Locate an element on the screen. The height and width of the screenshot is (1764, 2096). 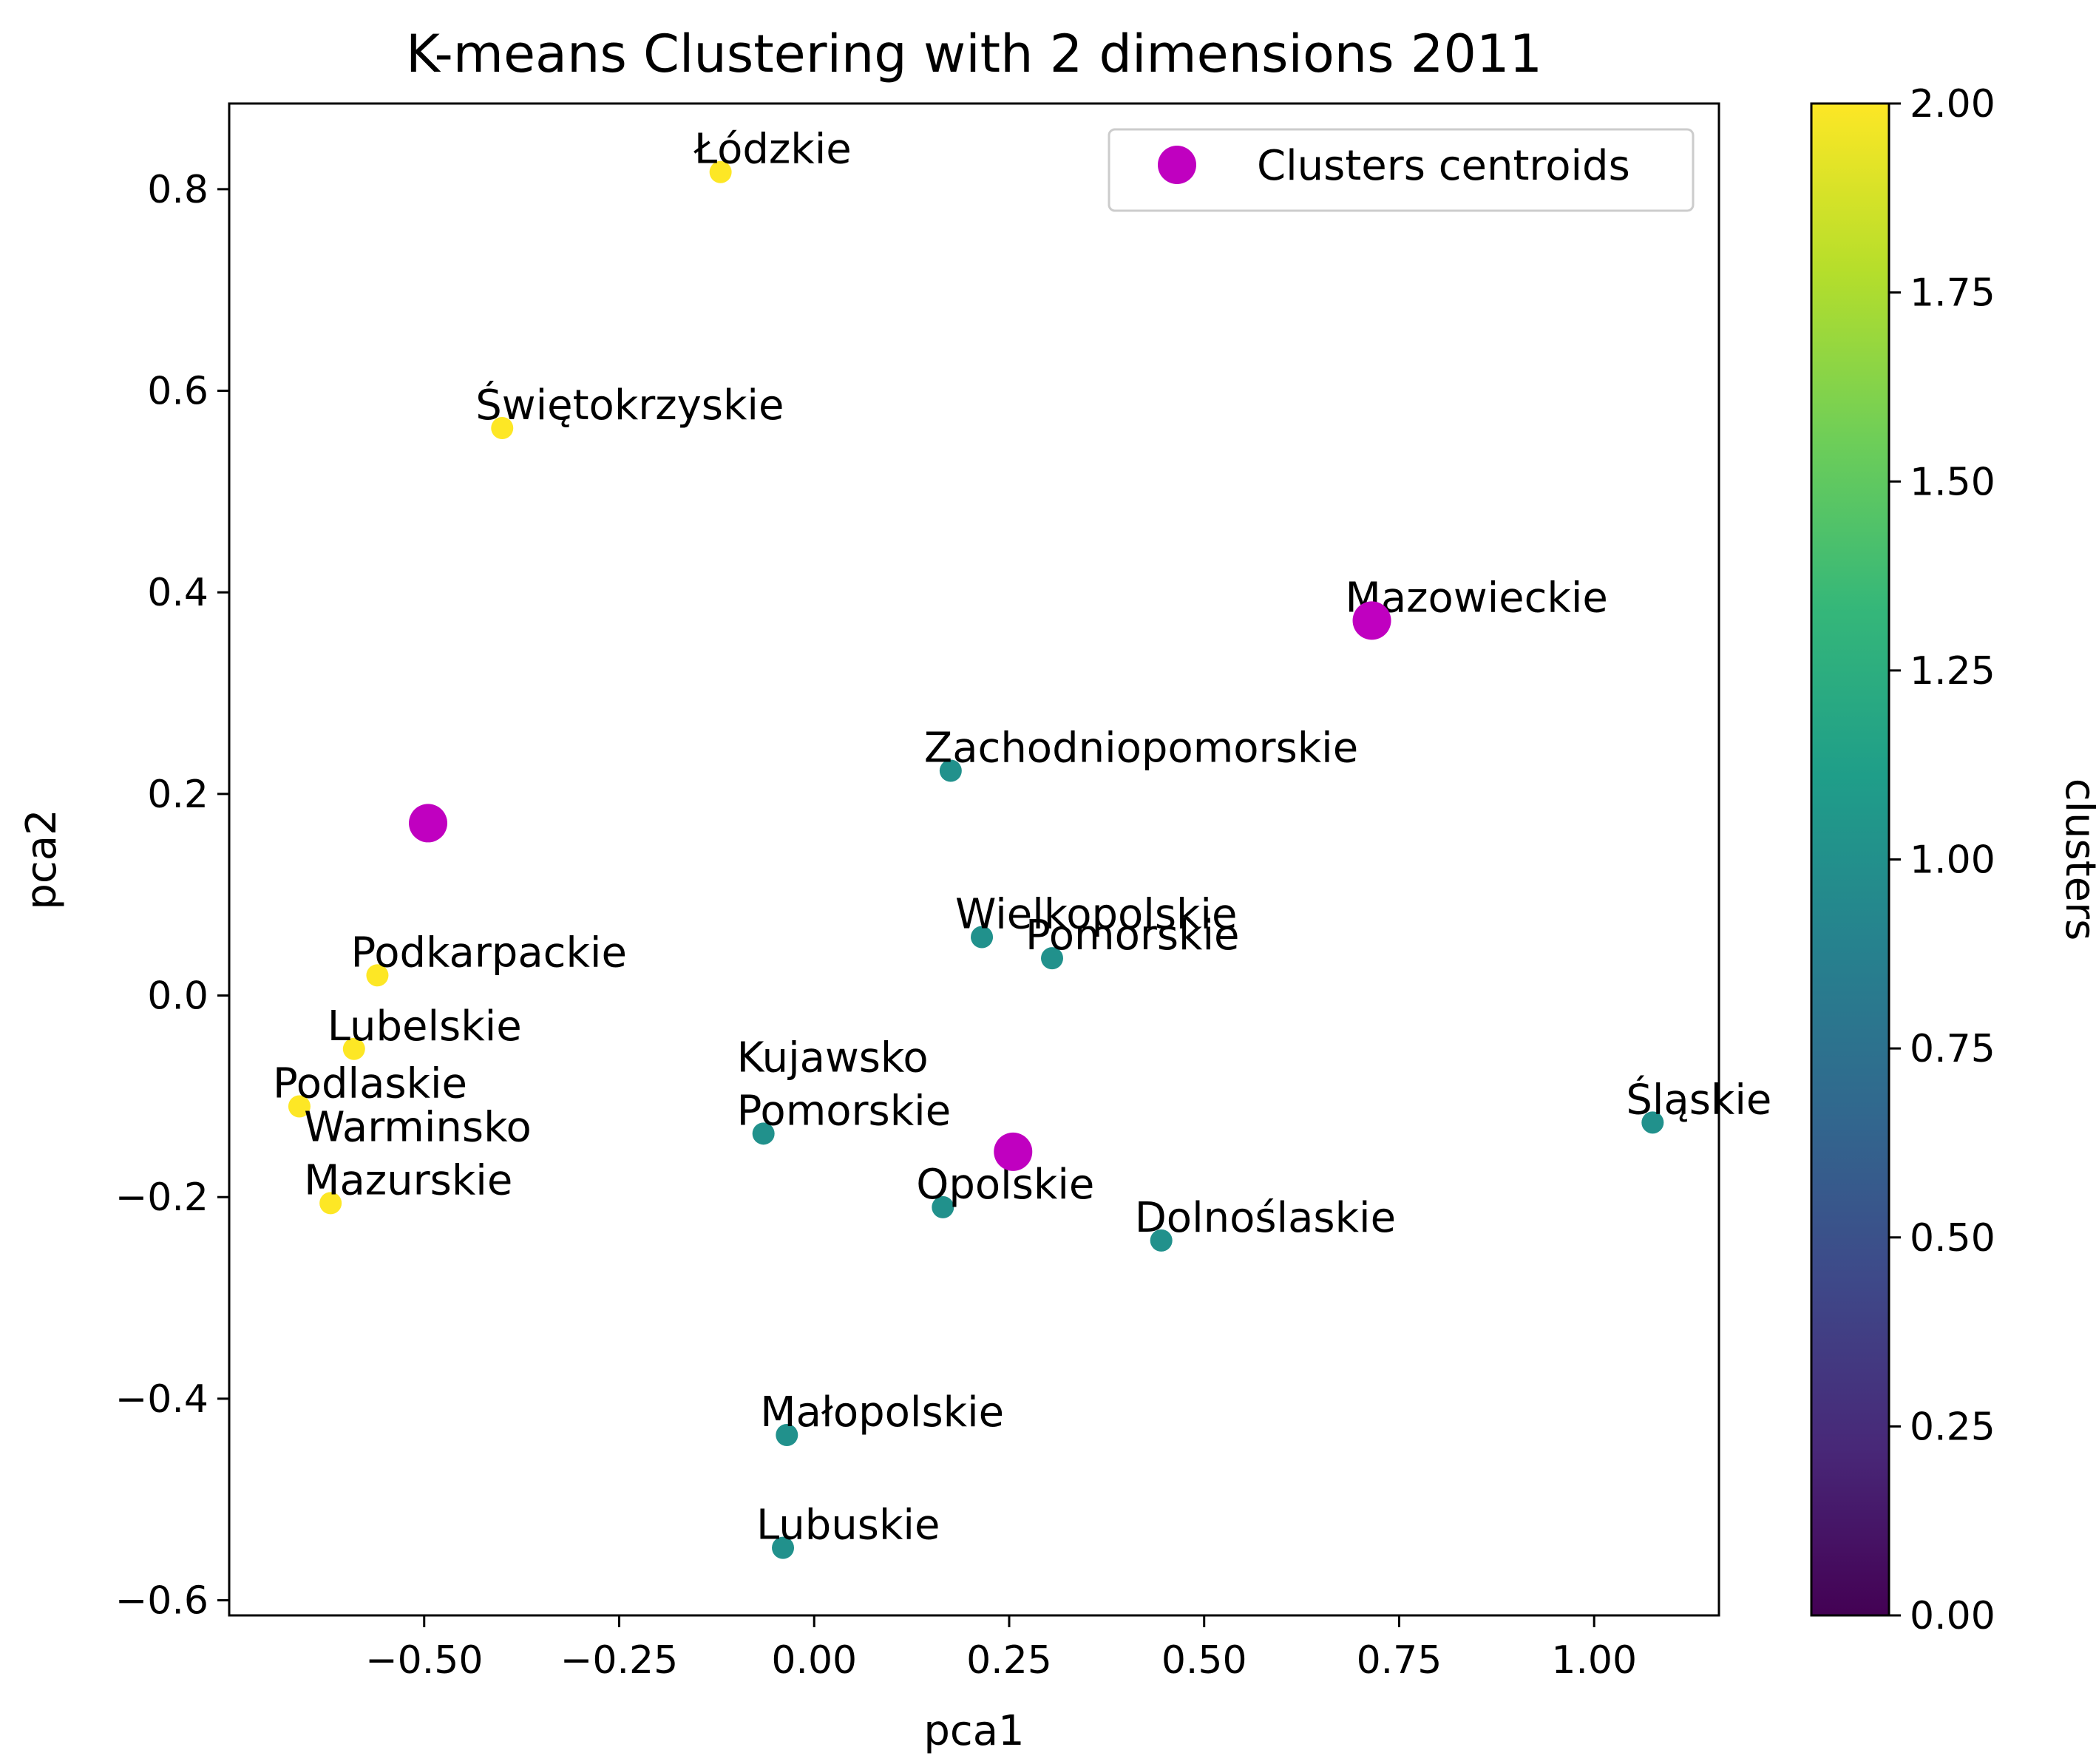
point-label: Śląskie is located at coordinates (1699, 1100).